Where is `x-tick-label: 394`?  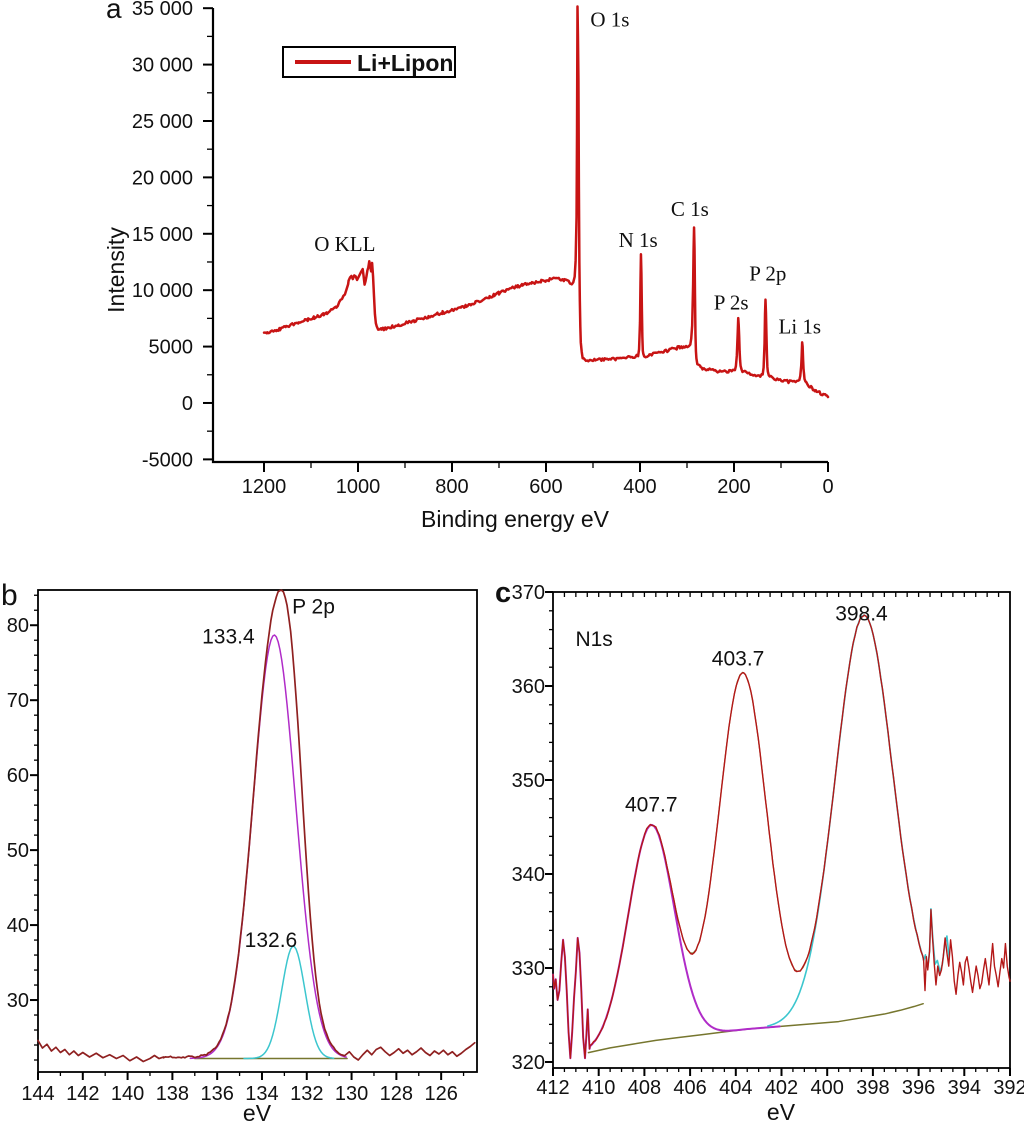 x-tick-label: 394 is located at coordinates (964, 1088).